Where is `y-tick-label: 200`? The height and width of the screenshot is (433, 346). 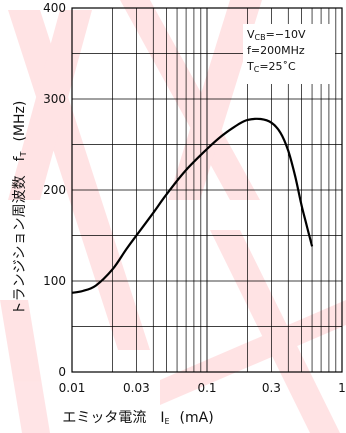 y-tick-label: 200 is located at coordinates (54, 190).